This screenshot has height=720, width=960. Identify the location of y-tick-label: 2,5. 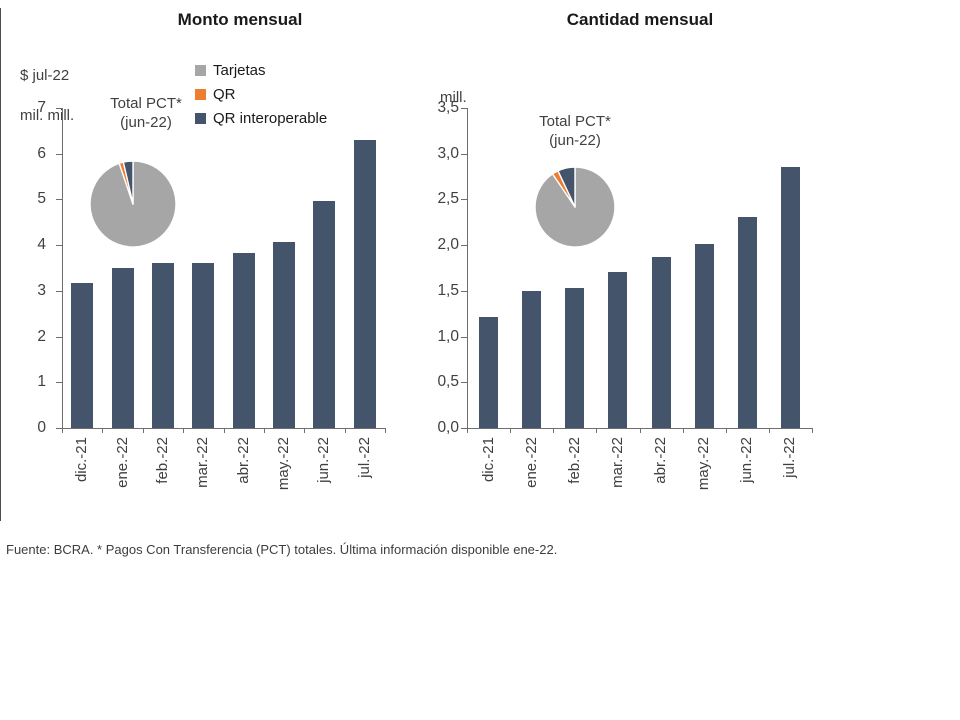
(448, 198).